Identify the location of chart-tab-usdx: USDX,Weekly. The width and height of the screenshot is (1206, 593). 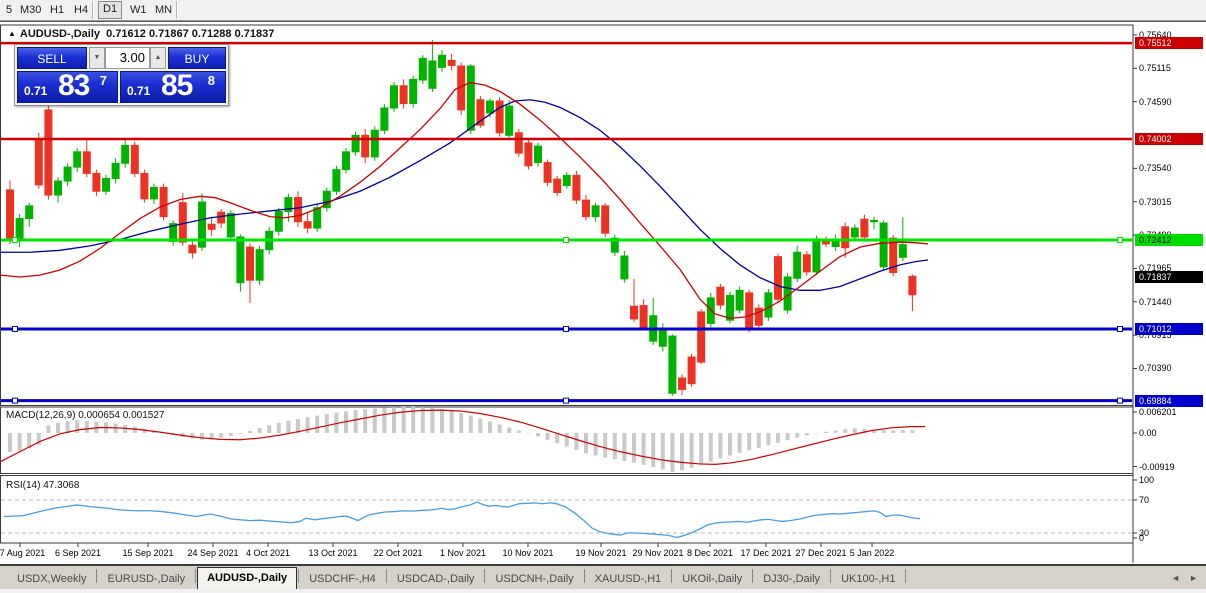
(52, 579).